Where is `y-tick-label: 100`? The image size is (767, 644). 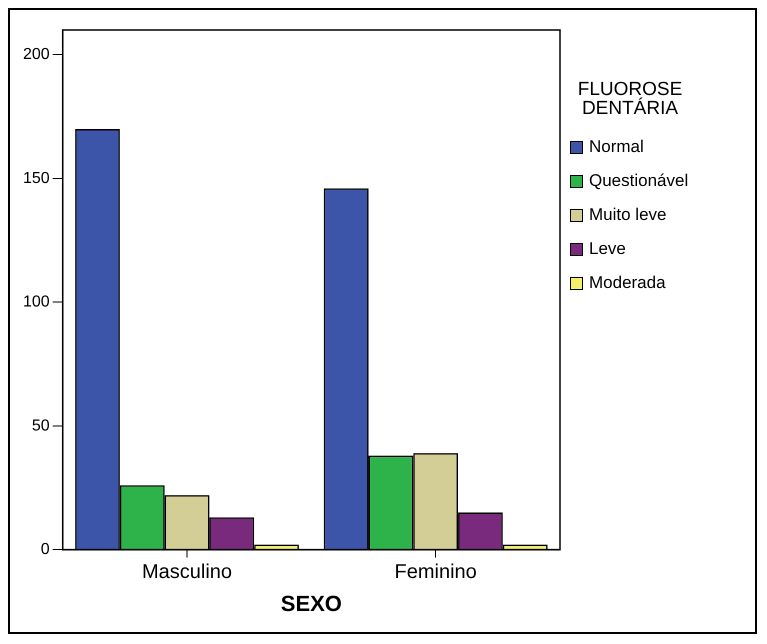 y-tick-label: 100 is located at coordinates (36, 302).